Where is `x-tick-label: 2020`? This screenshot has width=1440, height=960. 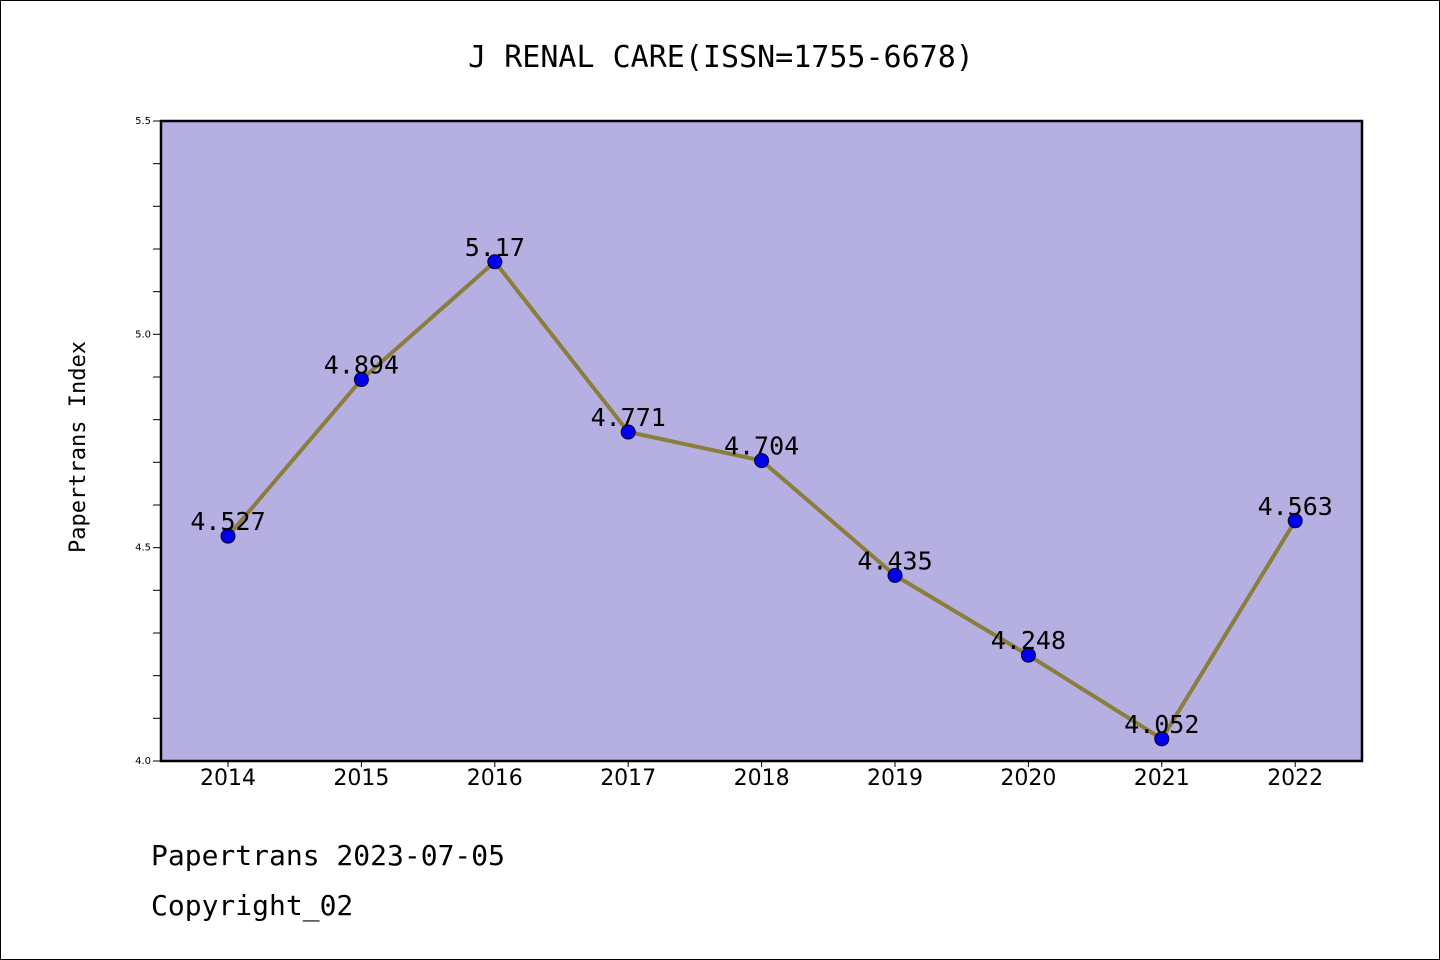
x-tick-label: 2020 is located at coordinates (1028, 778).